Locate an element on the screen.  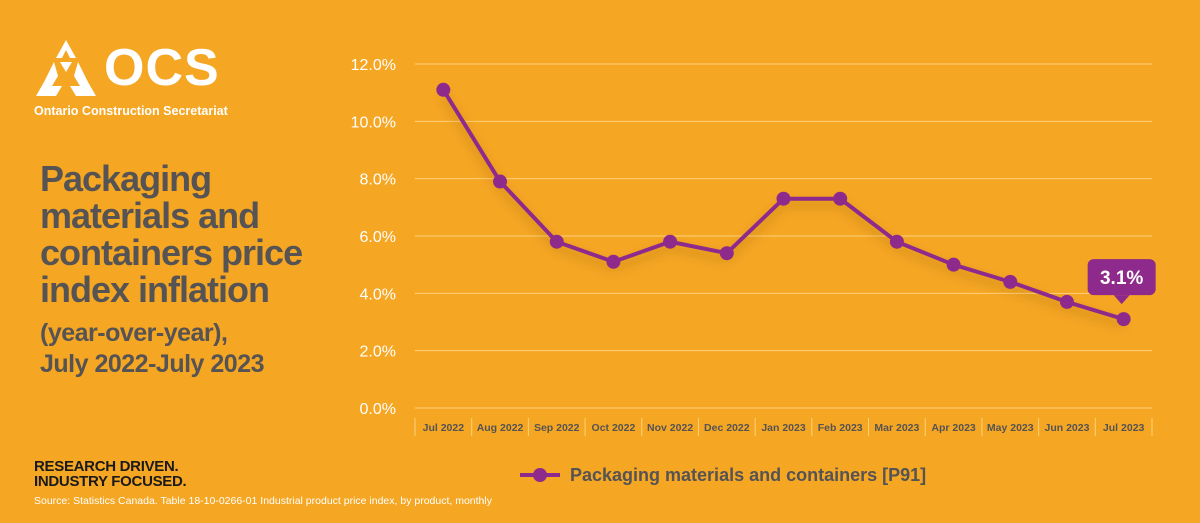
annotation: 3.1% is located at coordinates (1121, 282).